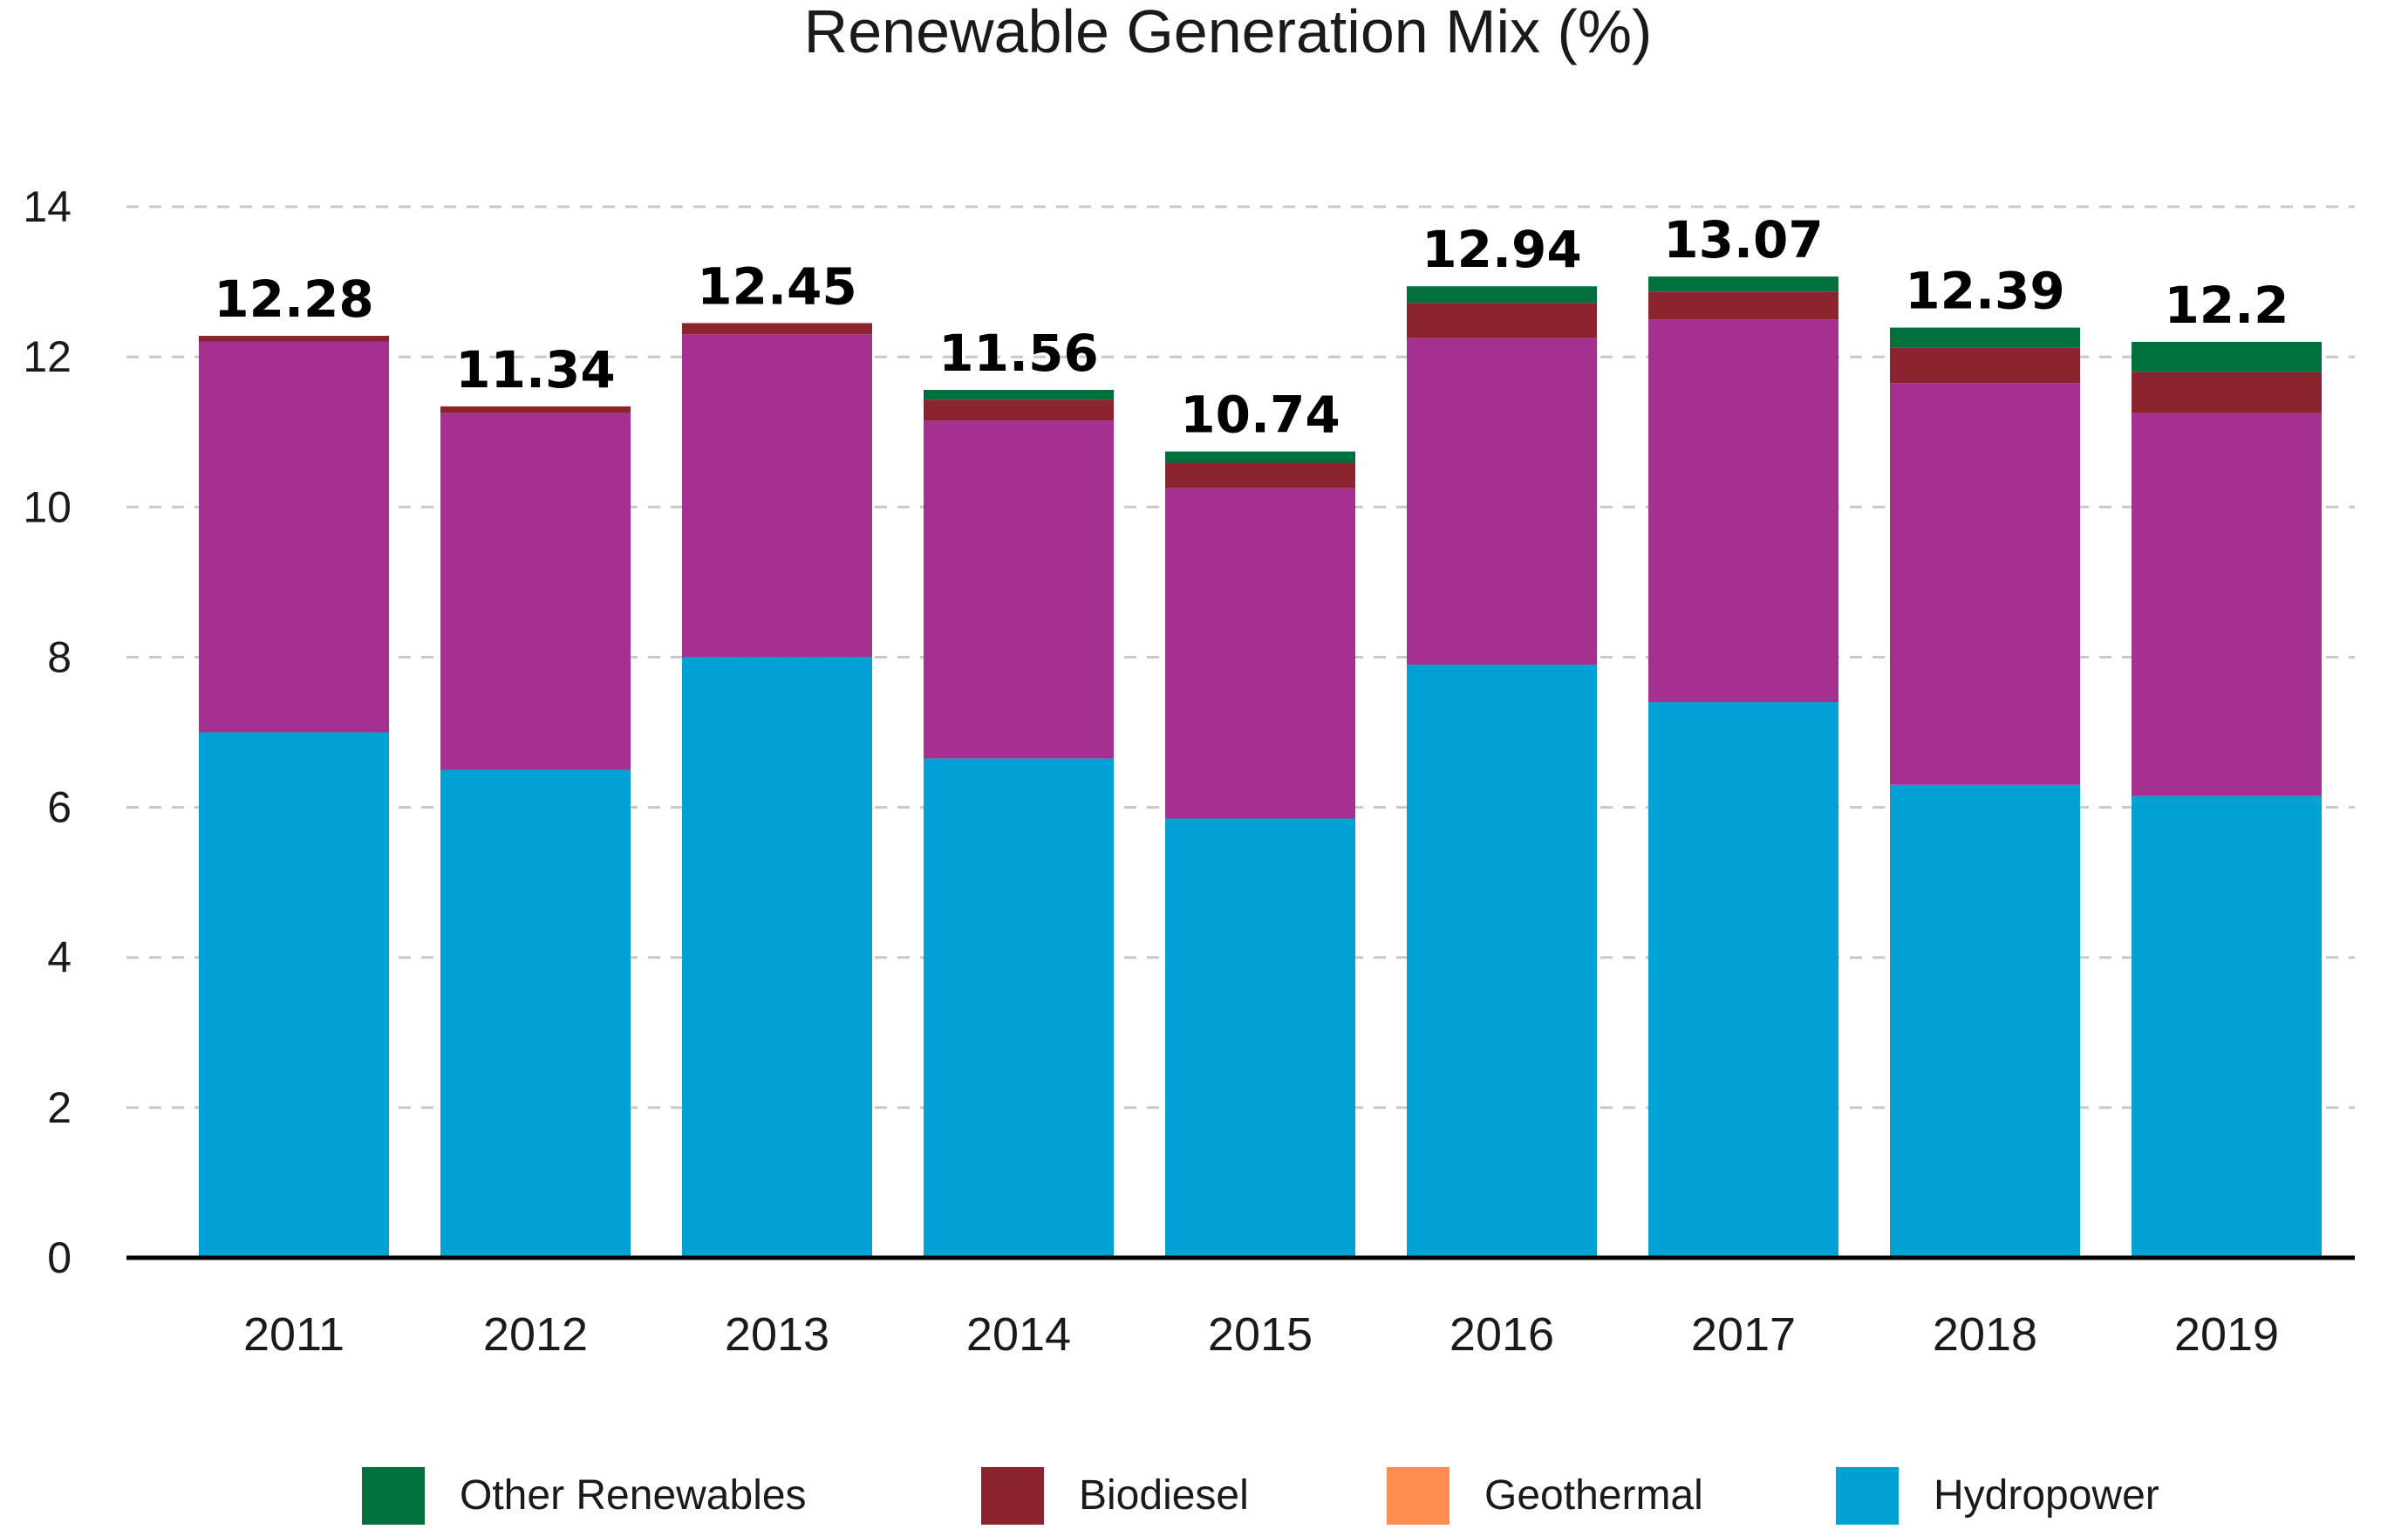 This screenshot has height=1536, width=2408. Describe the element at coordinates (1984, 291) in the screenshot. I see `total-label: 12.39` at that location.